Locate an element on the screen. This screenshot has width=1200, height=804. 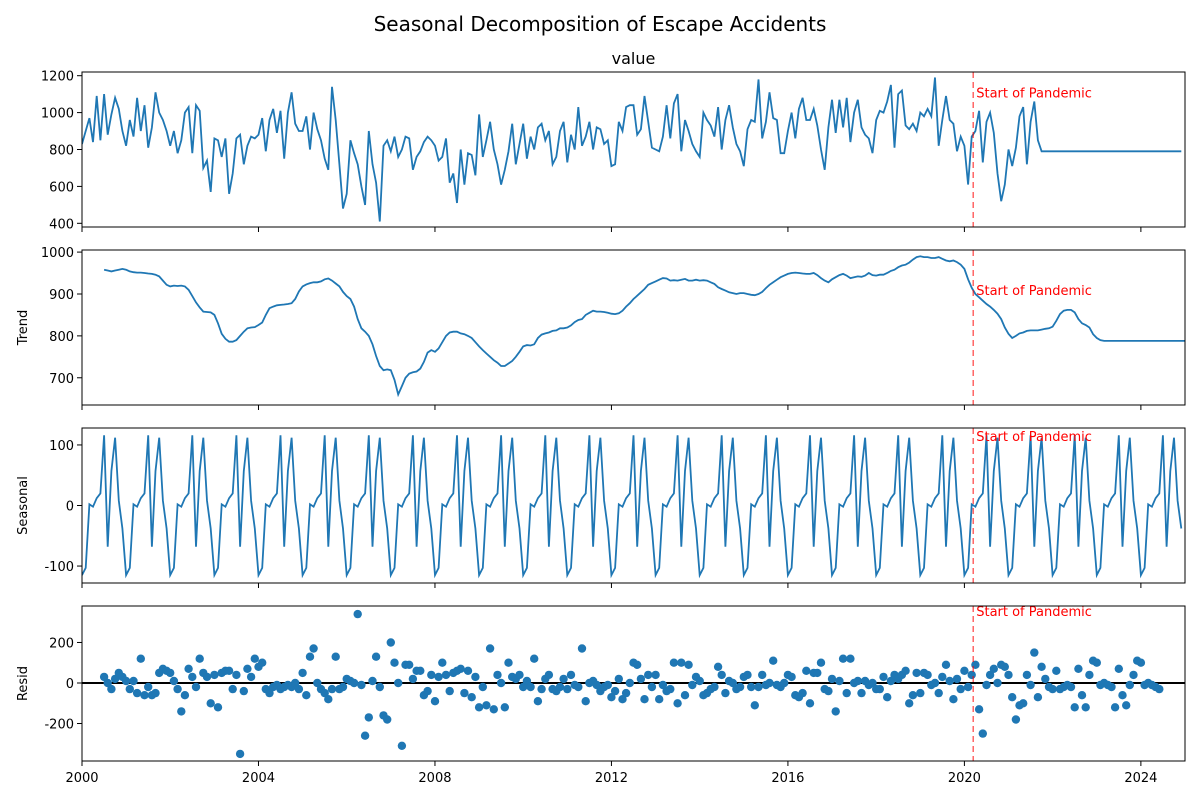
y-tick-label: 800 is located at coordinates (61, 337).